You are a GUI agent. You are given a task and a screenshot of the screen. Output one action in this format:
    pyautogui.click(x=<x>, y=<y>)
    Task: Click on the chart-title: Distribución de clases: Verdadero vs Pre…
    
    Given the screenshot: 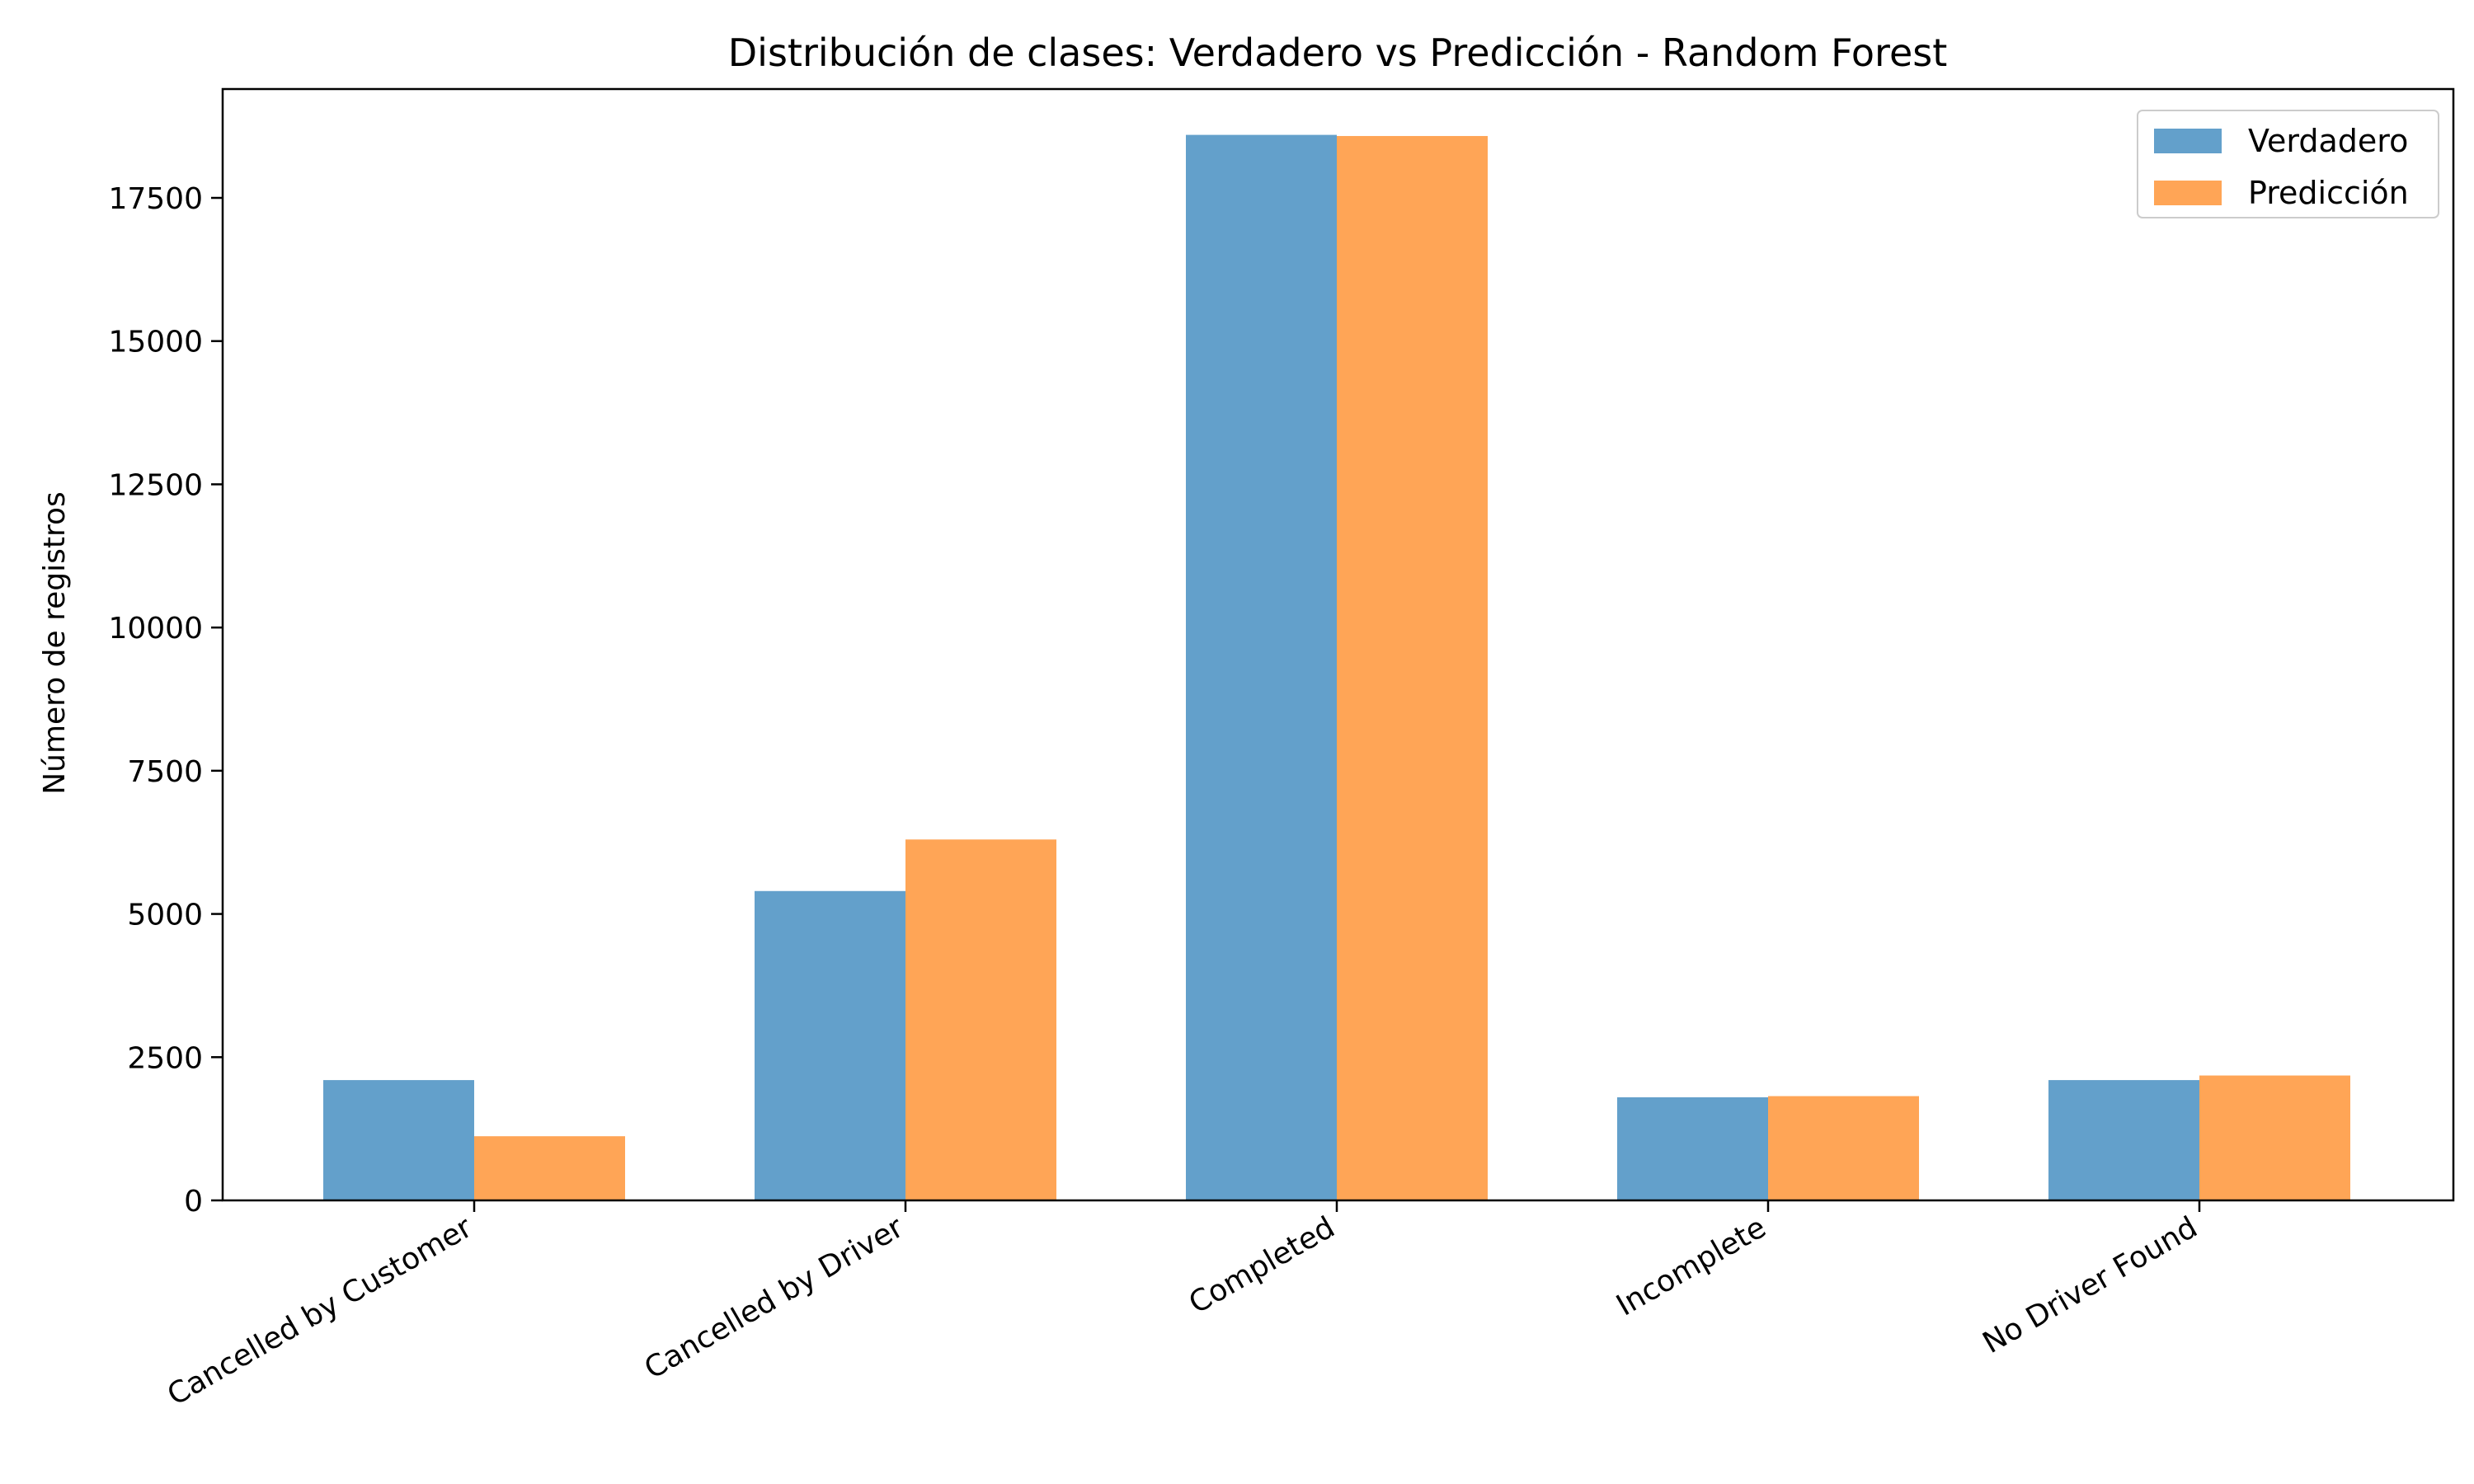 What is the action you would take?
    pyautogui.click(x=1338, y=53)
    